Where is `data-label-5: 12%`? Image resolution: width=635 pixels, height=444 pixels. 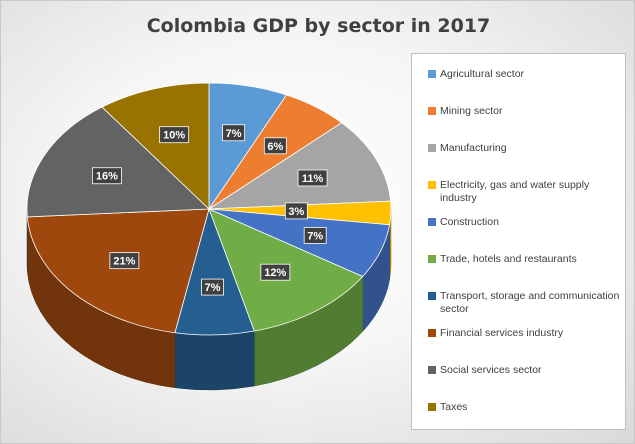
data-label-5: 12% is located at coordinates (275, 272).